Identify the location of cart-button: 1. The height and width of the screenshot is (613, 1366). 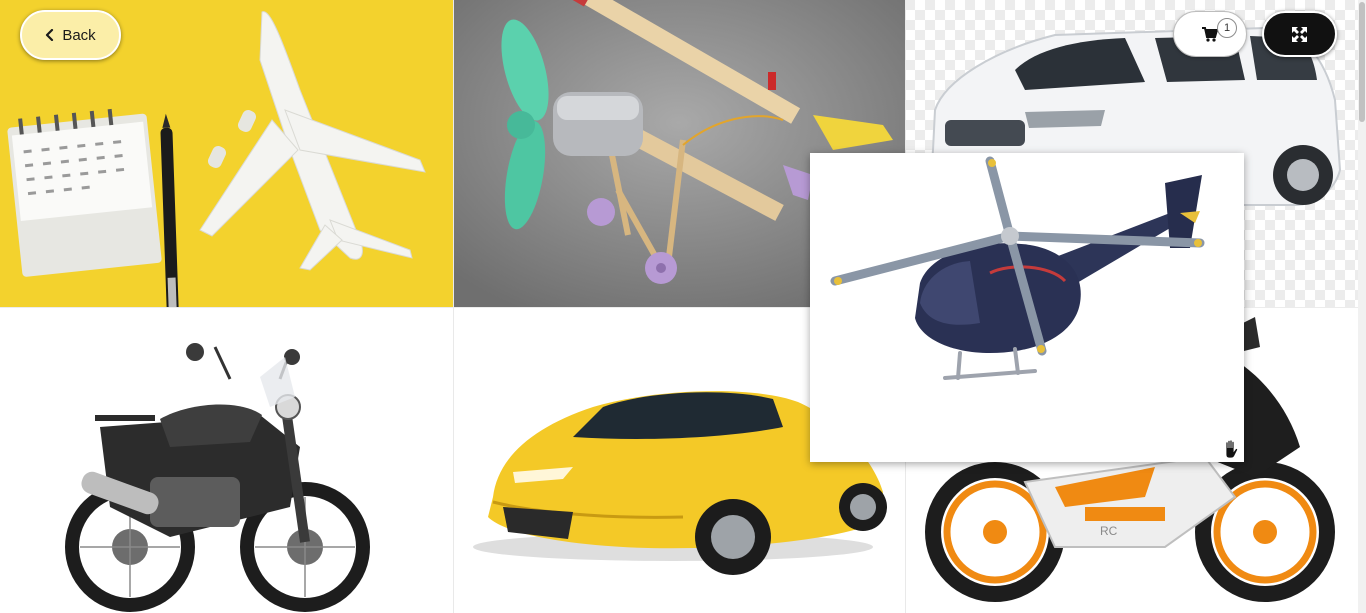
(1210, 34).